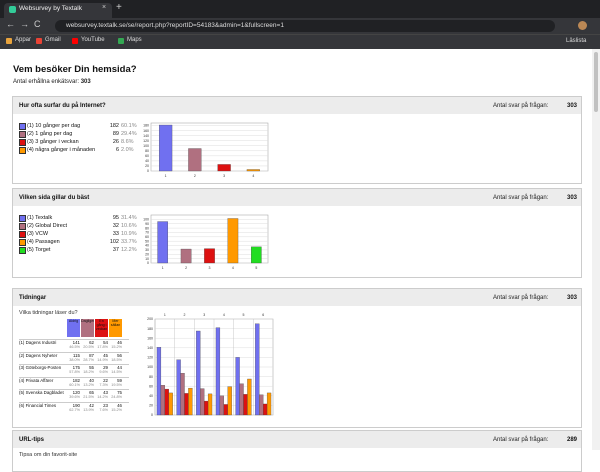 The width and height of the screenshot is (600, 472). I want to click on option-percent: 10.9%, so click(129, 233).